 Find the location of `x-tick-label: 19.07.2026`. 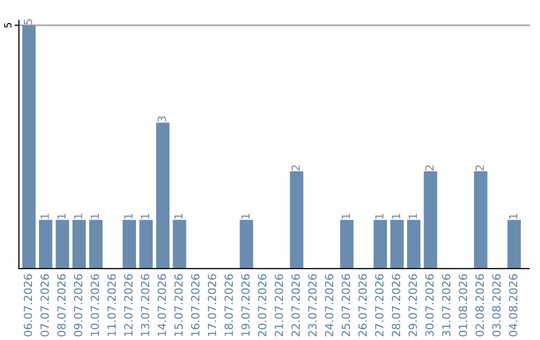

x-tick-label: 19.07.2026 is located at coordinates (245, 305).